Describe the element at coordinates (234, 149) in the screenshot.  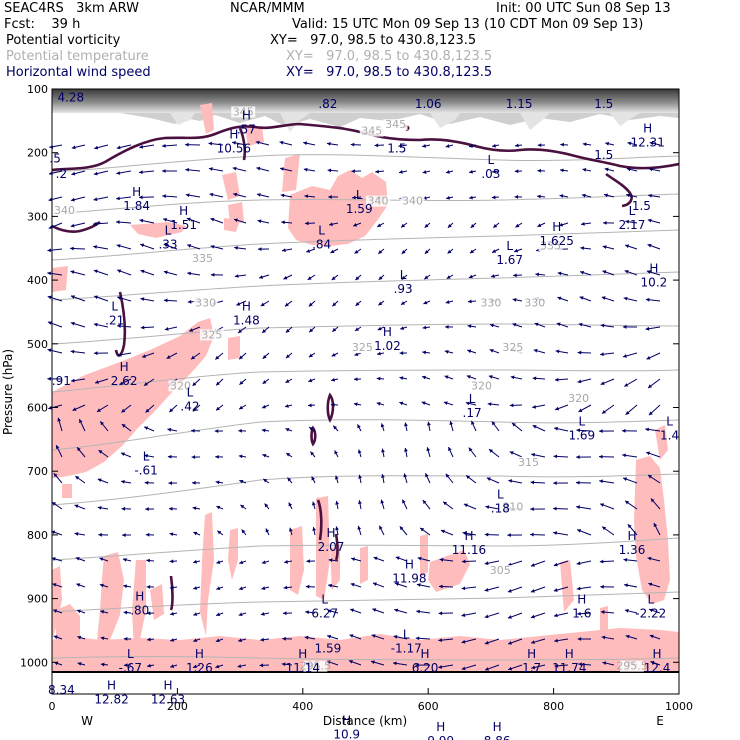
I see `extremum-value: 10.56` at that location.